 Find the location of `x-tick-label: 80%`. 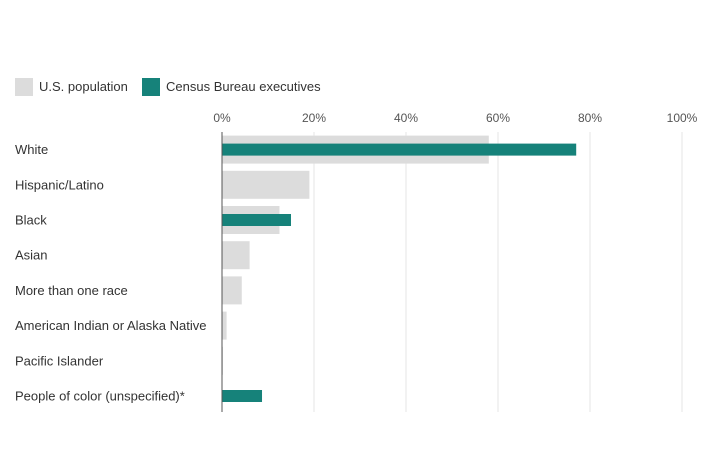

x-tick-label: 80% is located at coordinates (590, 118).